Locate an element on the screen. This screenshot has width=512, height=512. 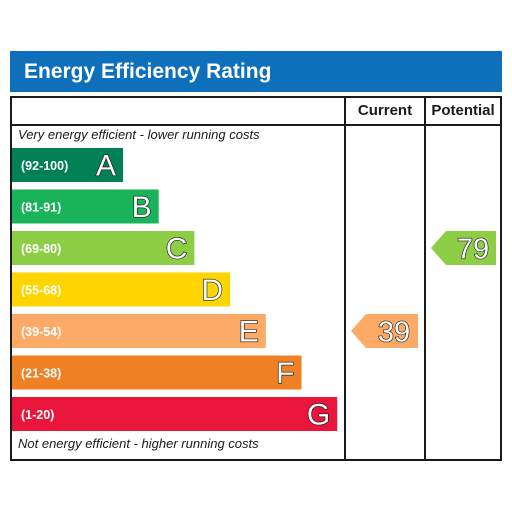
band-bar-c is located at coordinates (103, 248).